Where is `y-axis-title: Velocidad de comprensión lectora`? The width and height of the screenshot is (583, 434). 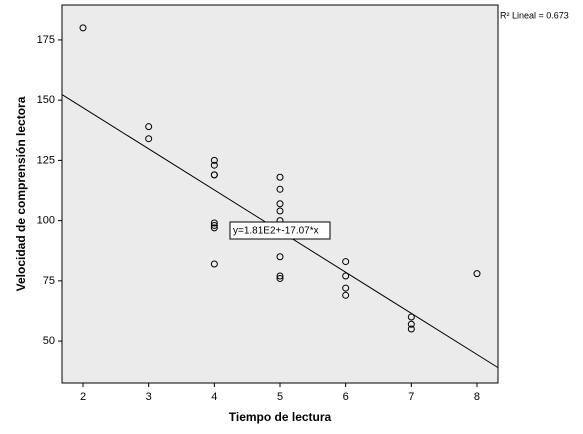
y-axis-title: Velocidad de comprensión lectora is located at coordinates (21, 193).